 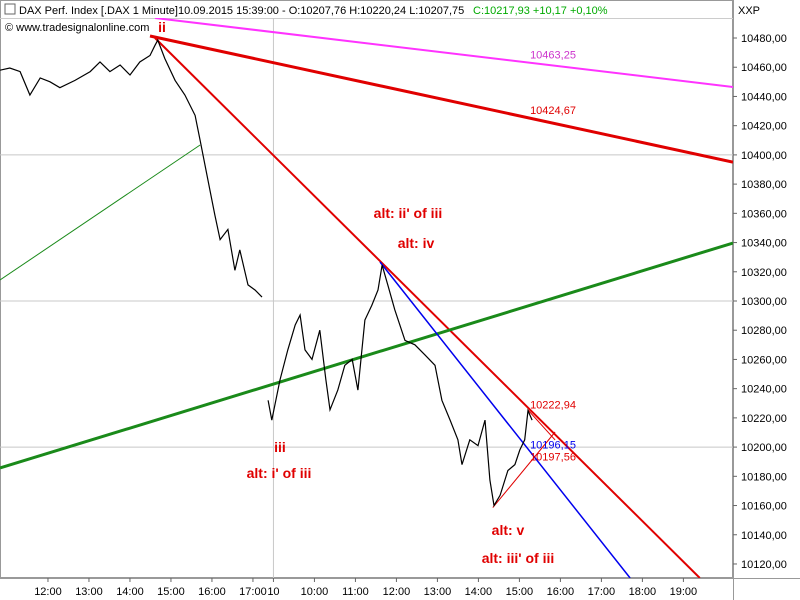 What do you see at coordinates (98, 11) in the screenshot?
I see `chart-title: DAX Perf. Index [.DAX 1 Minute]` at bounding box center [98, 11].